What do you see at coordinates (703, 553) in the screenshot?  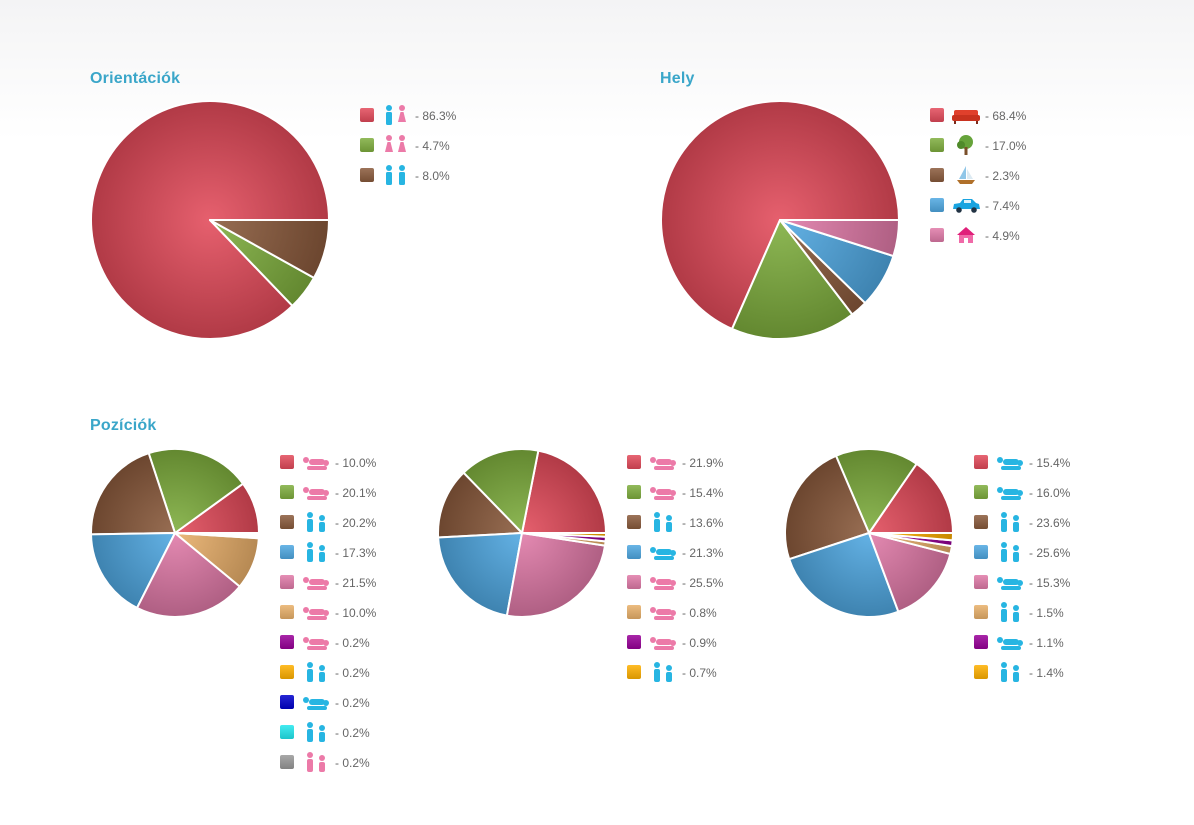 I see `legend-value: - 21.3%` at bounding box center [703, 553].